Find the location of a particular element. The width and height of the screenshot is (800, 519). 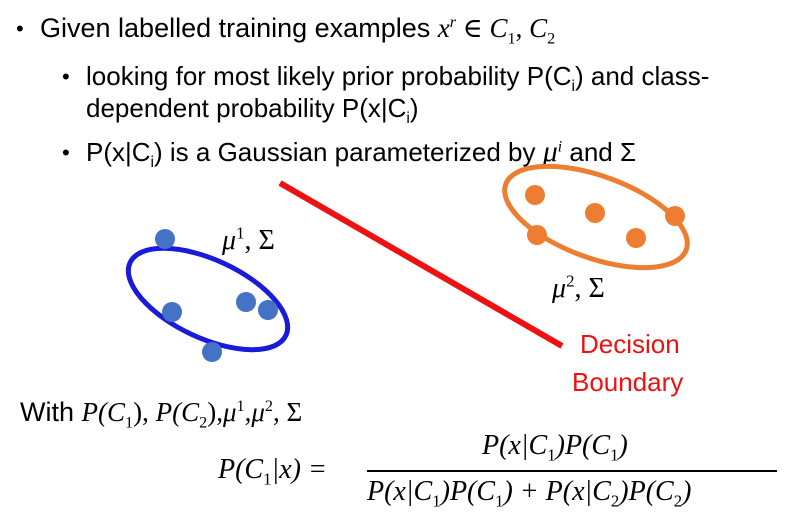

den-b: )P(C is located at coordinates (468, 491).